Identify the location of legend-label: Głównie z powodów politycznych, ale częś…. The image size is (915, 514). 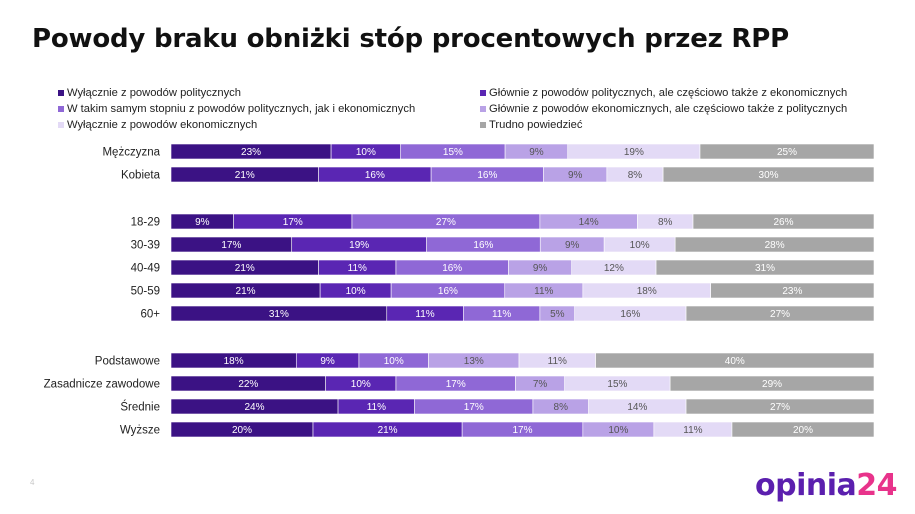
(668, 92).